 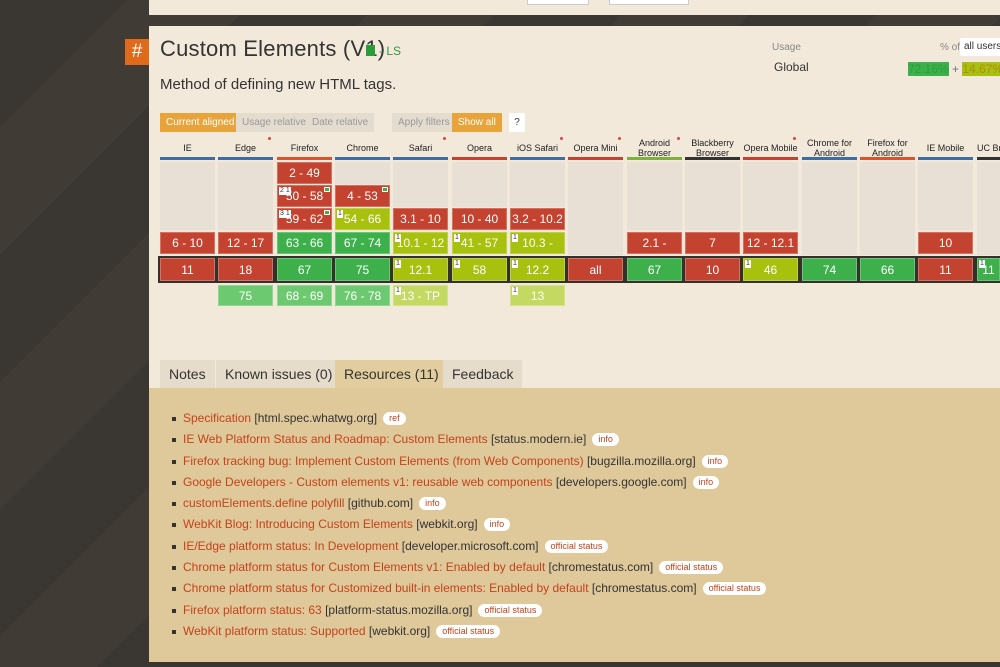 What do you see at coordinates (483, 374) in the screenshot?
I see `tab-feedback: Feedback` at bounding box center [483, 374].